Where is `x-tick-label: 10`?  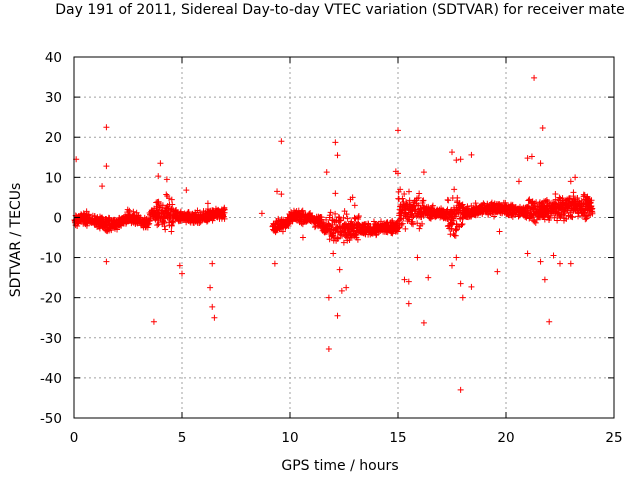
x-tick-label: 10 is located at coordinates (289, 438).